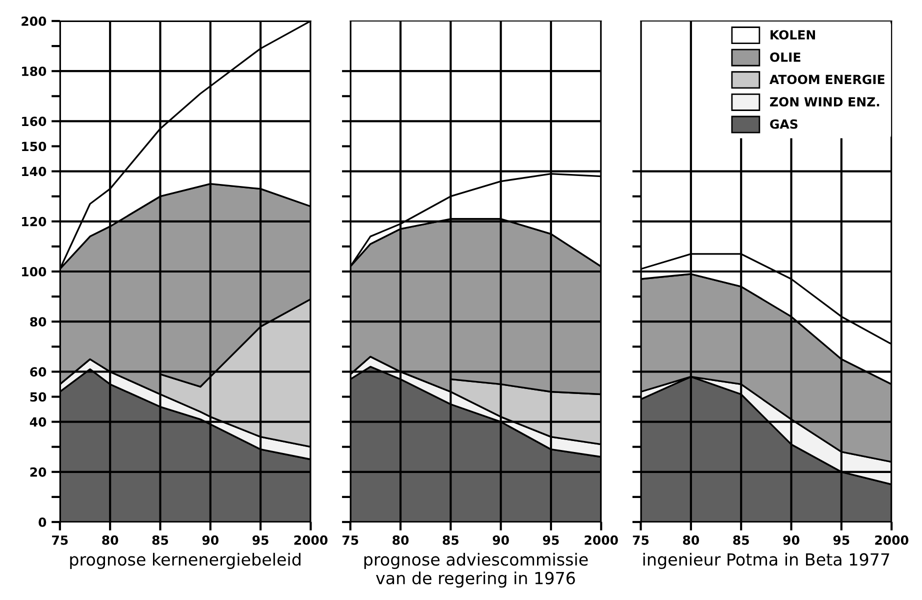  Describe the element at coordinates (38, 397) in the screenshot. I see `y-tick-label: 50` at that location.